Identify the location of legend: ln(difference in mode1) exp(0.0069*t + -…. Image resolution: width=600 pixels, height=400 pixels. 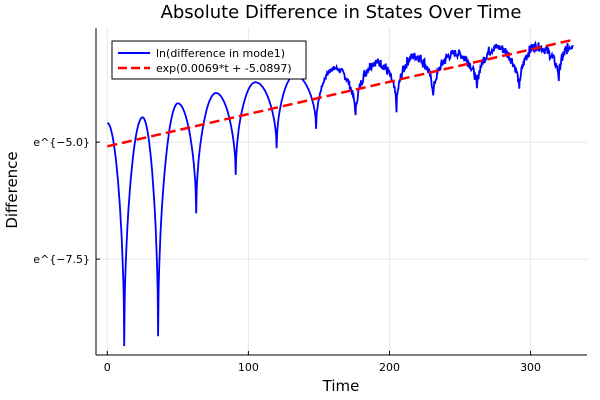
(209, 60).